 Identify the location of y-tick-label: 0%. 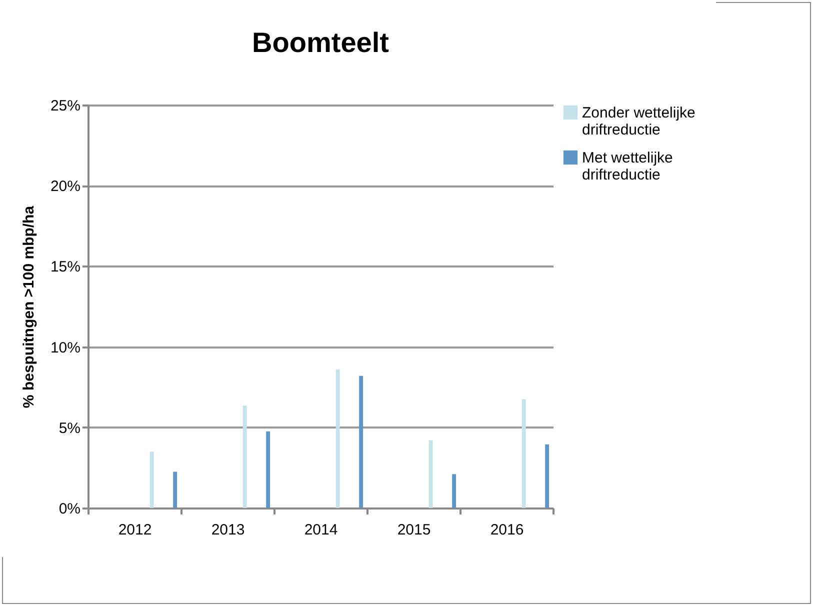
(69, 509).